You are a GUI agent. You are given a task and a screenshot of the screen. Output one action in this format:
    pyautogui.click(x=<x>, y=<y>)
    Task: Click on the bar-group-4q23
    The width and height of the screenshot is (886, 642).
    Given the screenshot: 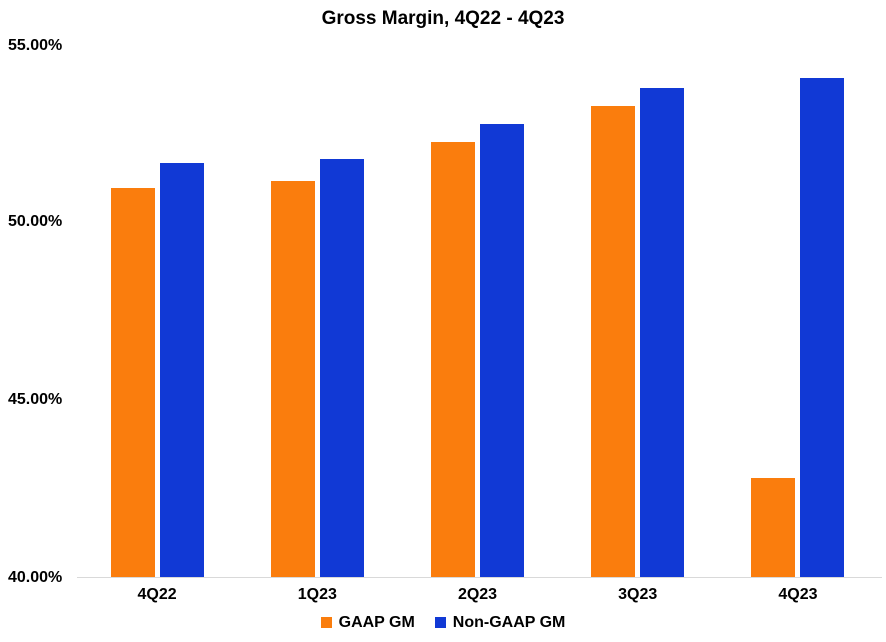 What is the action you would take?
    pyautogui.click(x=798, y=311)
    